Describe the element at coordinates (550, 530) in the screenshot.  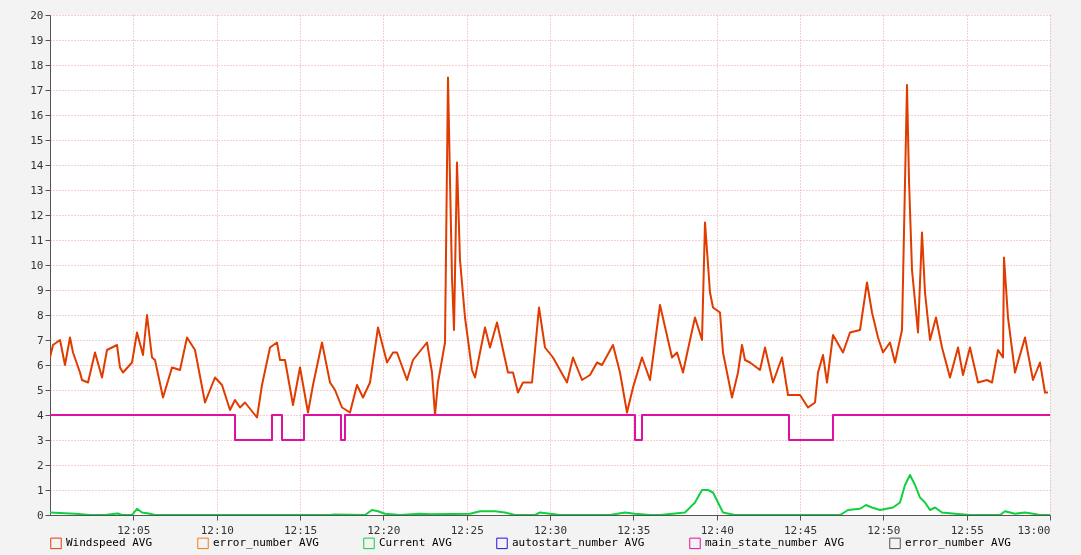
I see `x-tick-label: 12:30` at that location.